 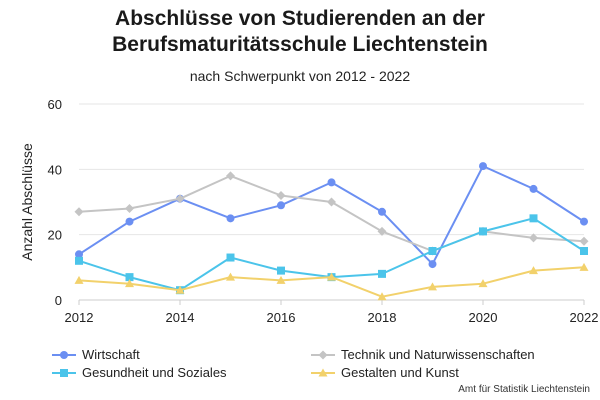 I want to click on source-note: Amt für Statistik Liechtenstein, so click(x=524, y=389).